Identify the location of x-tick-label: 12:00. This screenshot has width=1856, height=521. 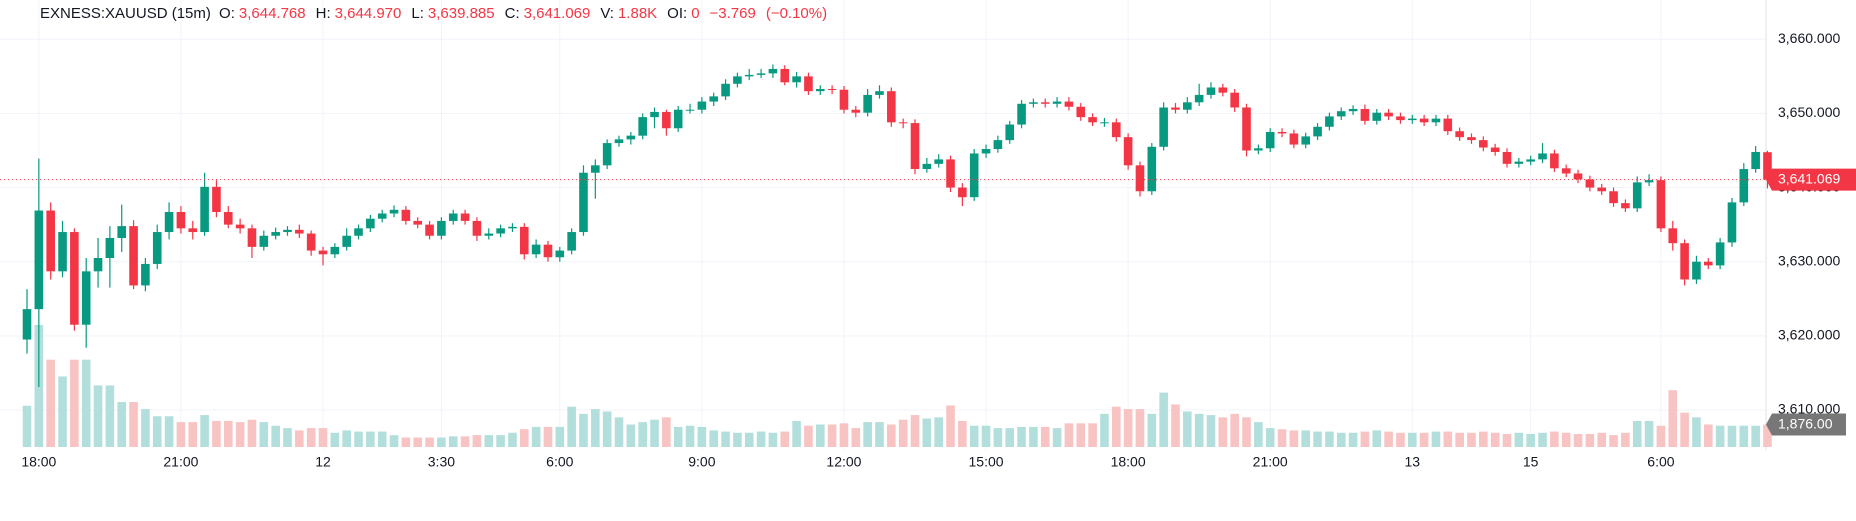
(843, 462).